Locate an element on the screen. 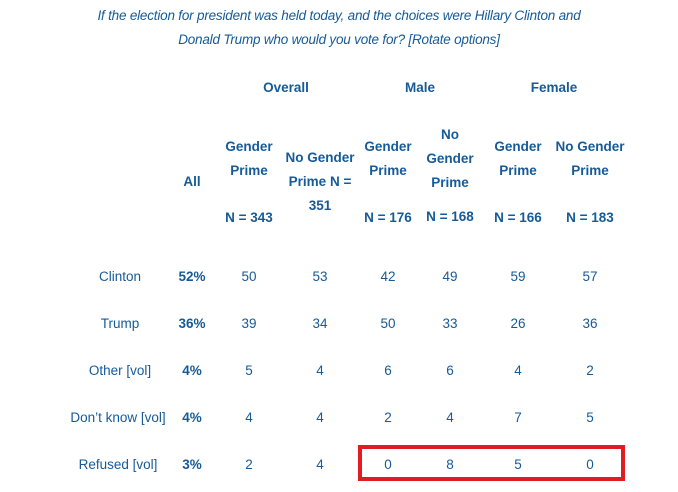  cell-male-gp: 6 is located at coordinates (388, 370).